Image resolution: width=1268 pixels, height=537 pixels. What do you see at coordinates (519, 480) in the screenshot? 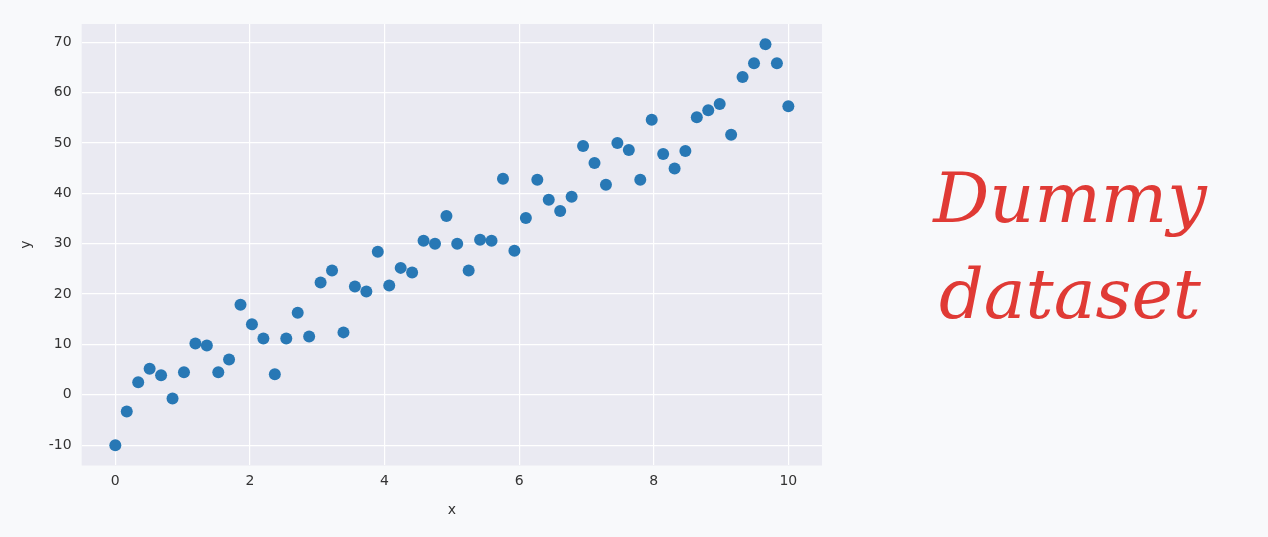
I see `x-tick-label: 6` at bounding box center [519, 480].